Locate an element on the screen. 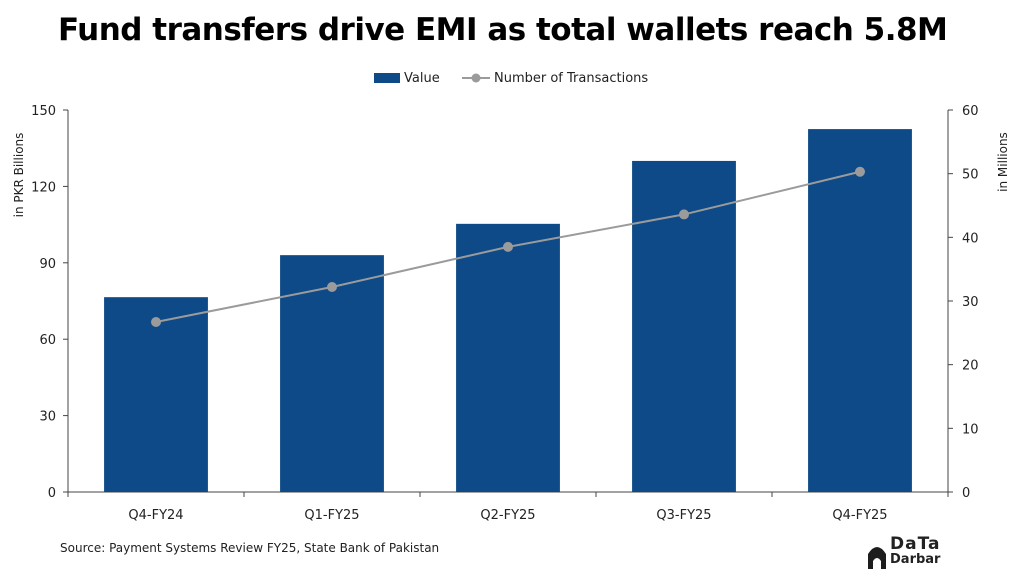 This screenshot has width=1024, height=576. y-axis-label: in PKR Billions is located at coordinates (19, 175).